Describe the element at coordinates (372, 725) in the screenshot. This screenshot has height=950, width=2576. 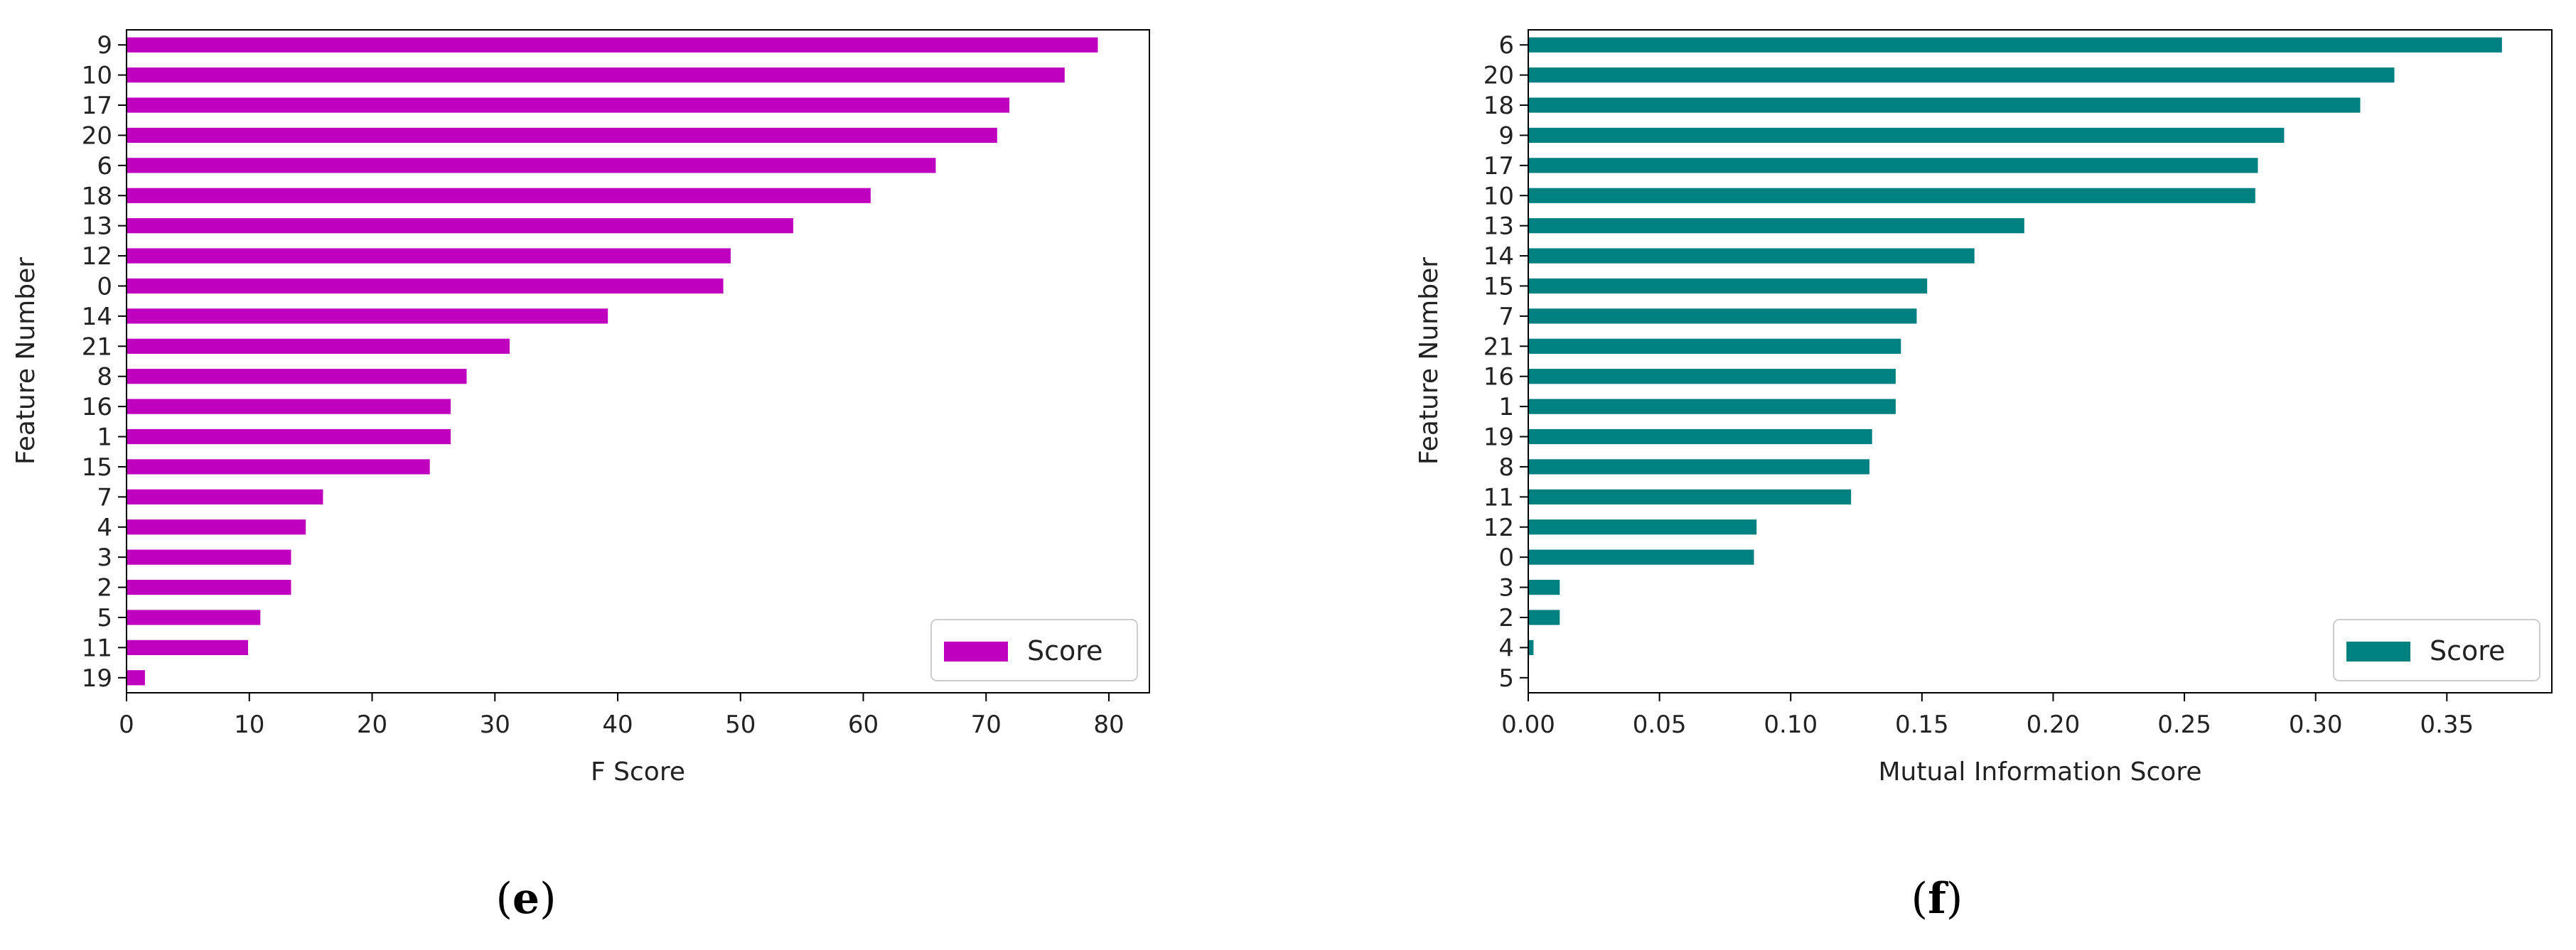
I see `x-tick-label: 20` at that location.